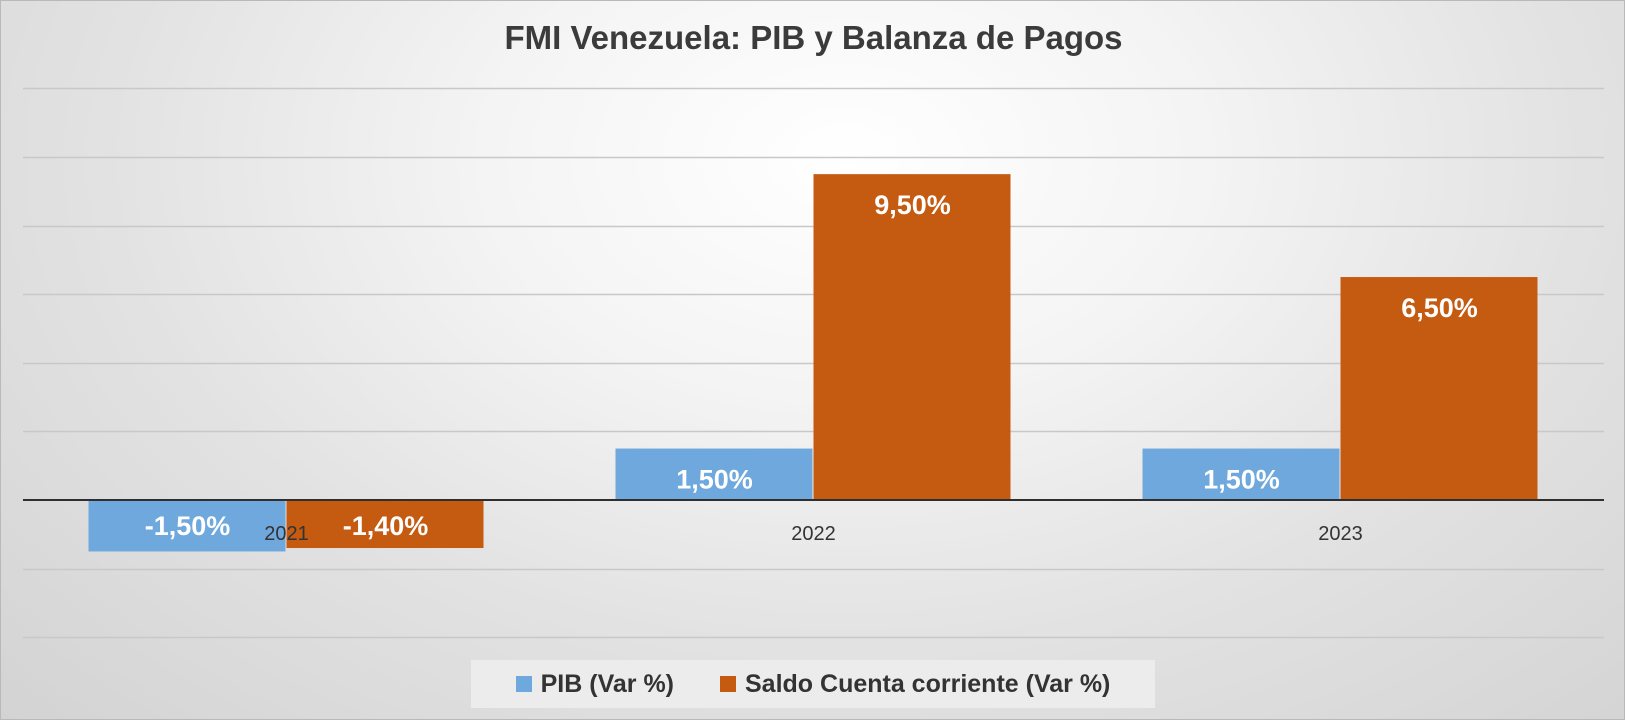 The image size is (1625, 721). Describe the element at coordinates (813, 37) in the screenshot. I see `chart-title: FMI Venezuela: PIB y Balanza de Pagos` at that location.